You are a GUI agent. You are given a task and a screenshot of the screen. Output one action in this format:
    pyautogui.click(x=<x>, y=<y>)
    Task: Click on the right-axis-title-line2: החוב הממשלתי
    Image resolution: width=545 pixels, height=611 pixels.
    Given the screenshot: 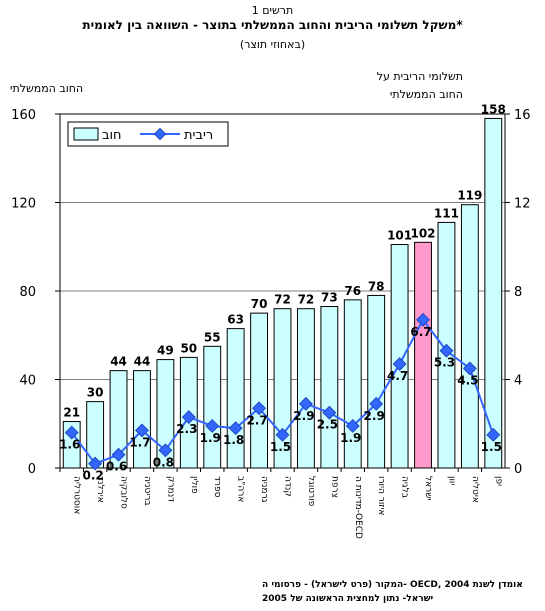 What is the action you would take?
    pyautogui.click(x=426, y=94)
    